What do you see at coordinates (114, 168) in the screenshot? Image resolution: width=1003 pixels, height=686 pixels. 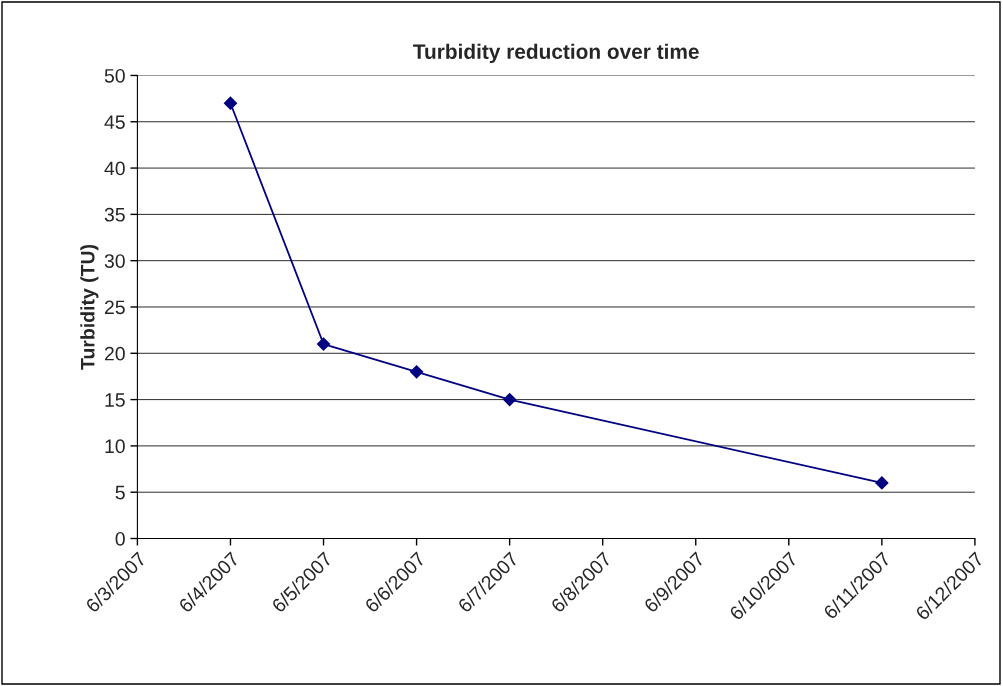 I see `y-tick-label: 40` at bounding box center [114, 168].